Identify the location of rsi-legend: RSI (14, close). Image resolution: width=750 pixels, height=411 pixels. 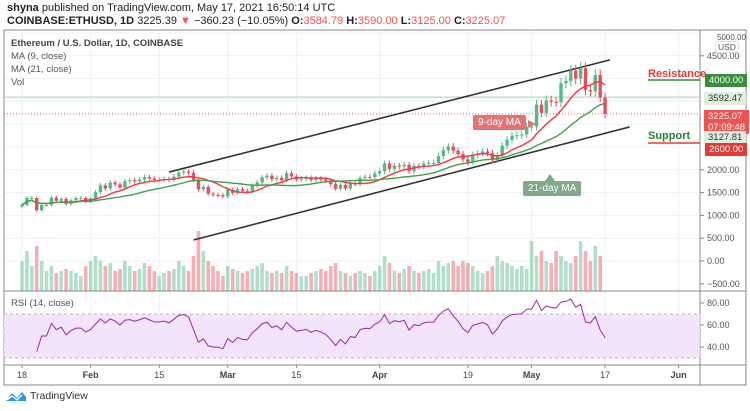
(42, 303).